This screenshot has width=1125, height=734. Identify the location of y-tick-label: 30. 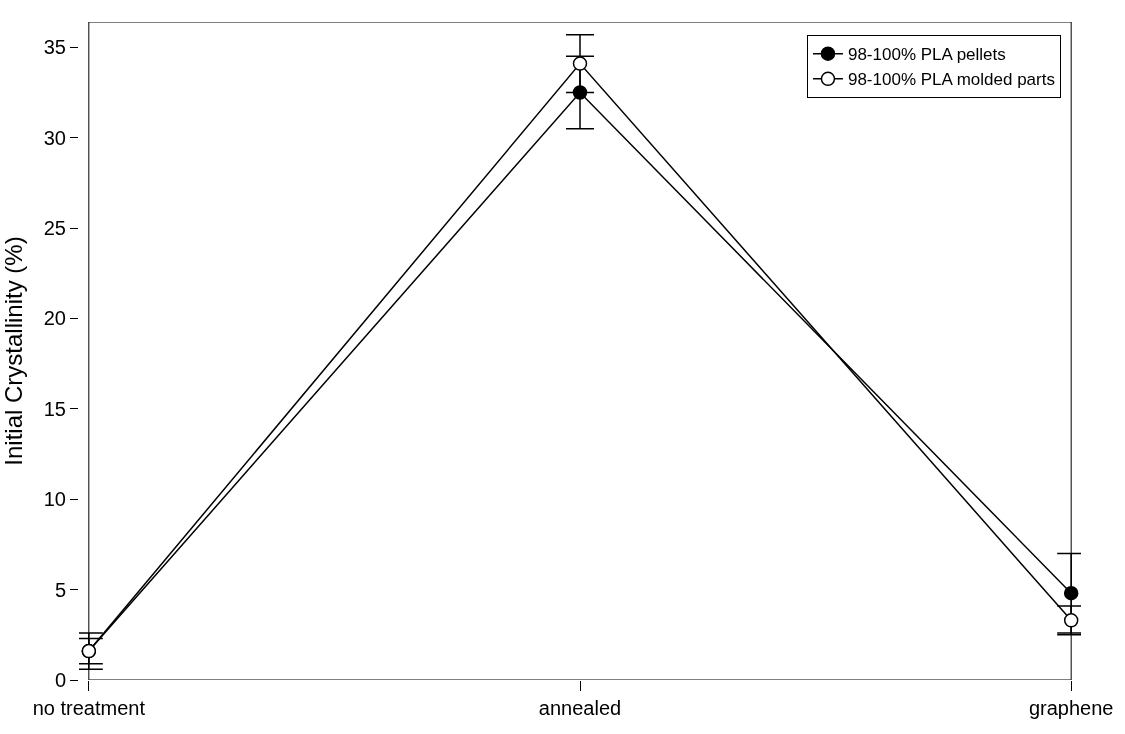
(54, 137).